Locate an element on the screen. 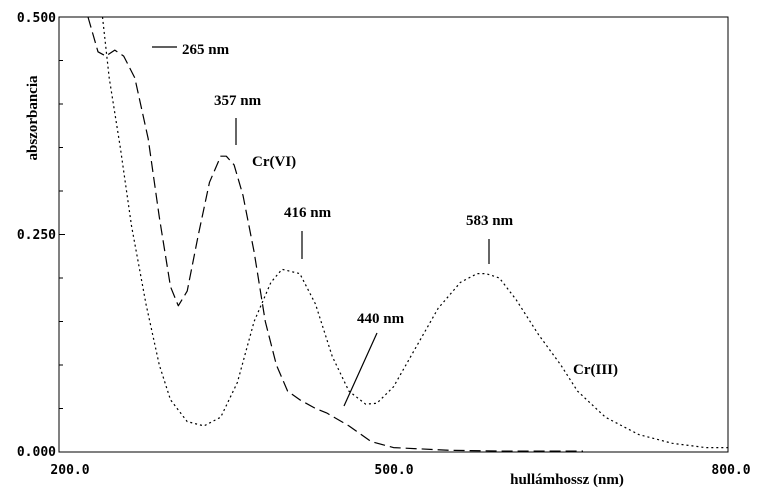 Image resolution: width=766 pixels, height=490 pixels. annotation-583nm: 583 nm is located at coordinates (490, 221).